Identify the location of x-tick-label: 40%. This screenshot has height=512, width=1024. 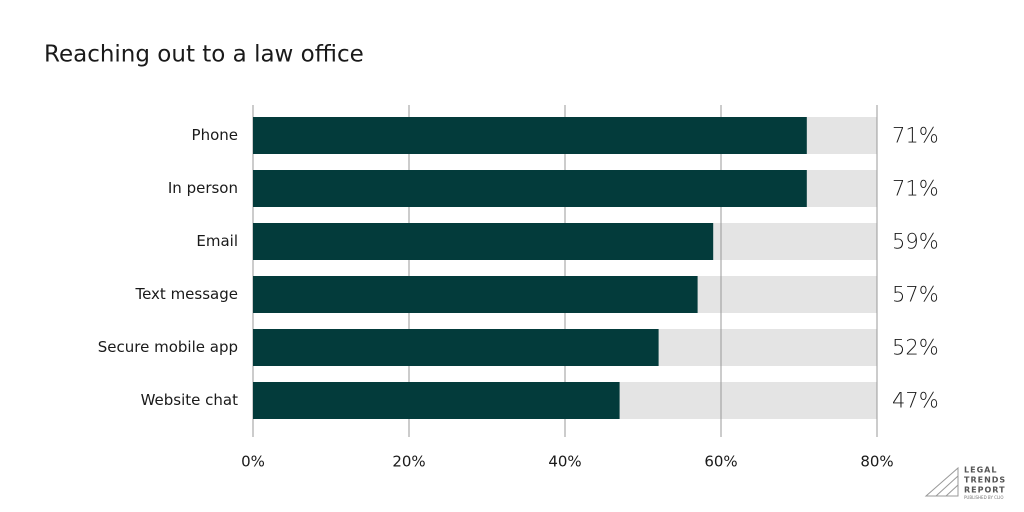
(564, 462).